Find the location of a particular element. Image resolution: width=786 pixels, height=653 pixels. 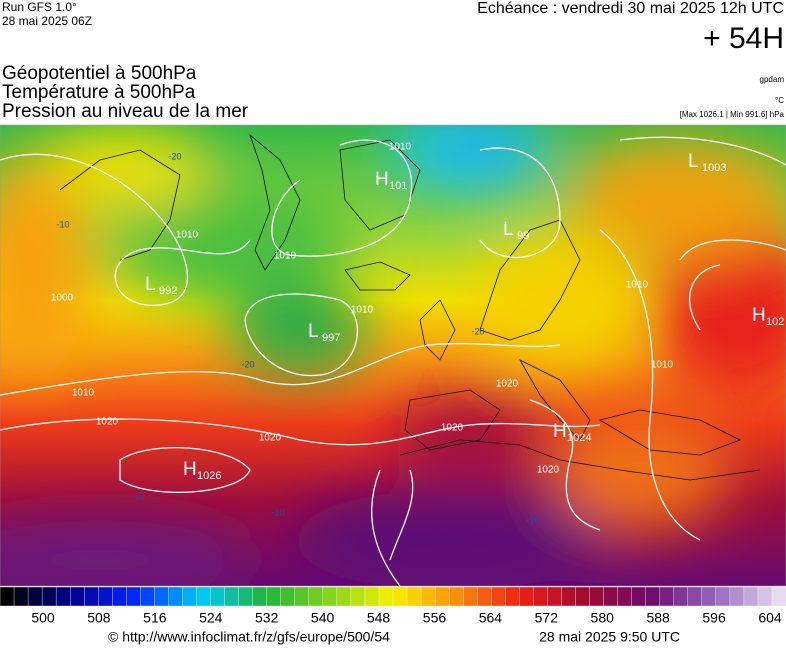

scale-tick-label: 580 is located at coordinates (603, 618).